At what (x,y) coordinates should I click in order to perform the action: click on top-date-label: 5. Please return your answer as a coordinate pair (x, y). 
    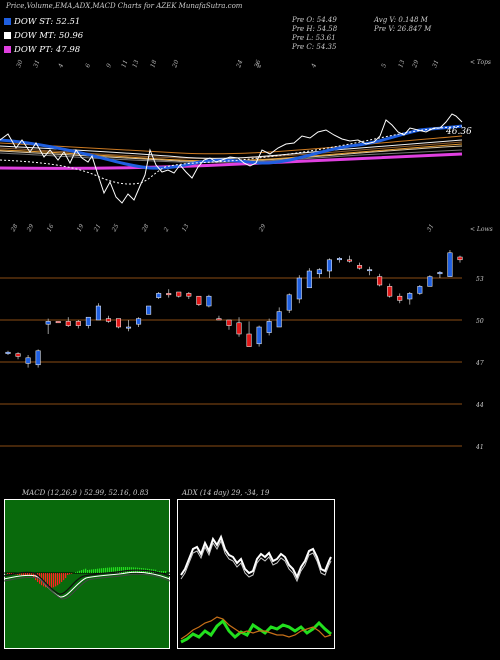
    Looking at the image, I should click on (384, 66).